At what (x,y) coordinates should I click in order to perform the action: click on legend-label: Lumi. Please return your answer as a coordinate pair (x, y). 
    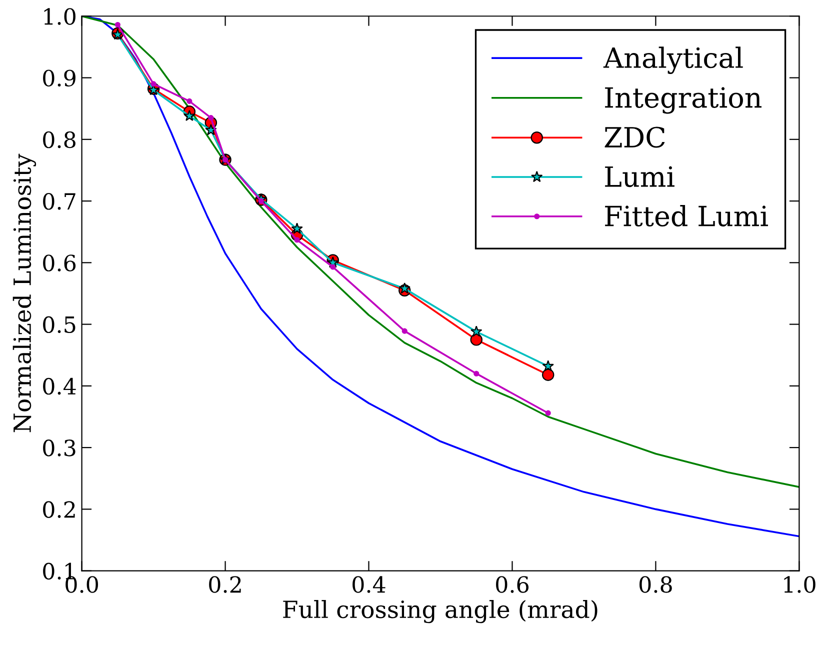
    Looking at the image, I should click on (639, 177).